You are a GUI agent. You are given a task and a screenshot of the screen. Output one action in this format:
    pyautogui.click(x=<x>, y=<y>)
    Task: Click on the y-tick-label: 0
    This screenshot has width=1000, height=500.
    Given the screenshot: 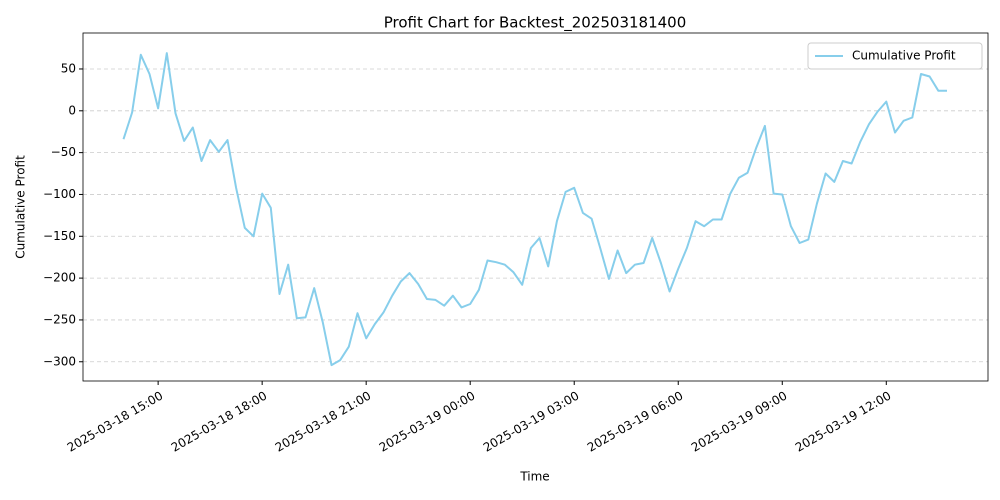 What is the action you would take?
    pyautogui.click(x=72, y=110)
    